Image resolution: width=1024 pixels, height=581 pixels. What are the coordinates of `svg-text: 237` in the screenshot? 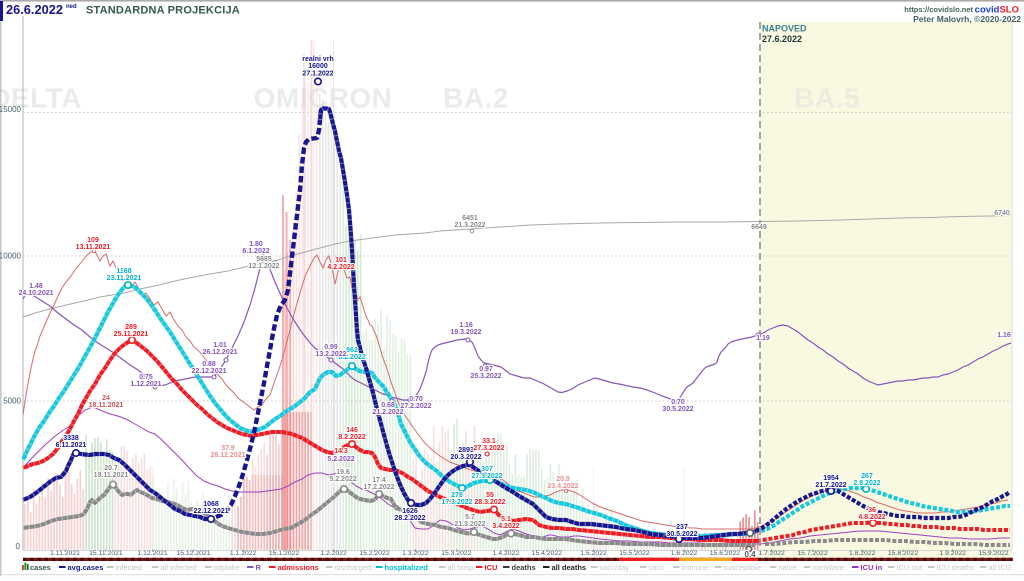 It's located at (682, 527).